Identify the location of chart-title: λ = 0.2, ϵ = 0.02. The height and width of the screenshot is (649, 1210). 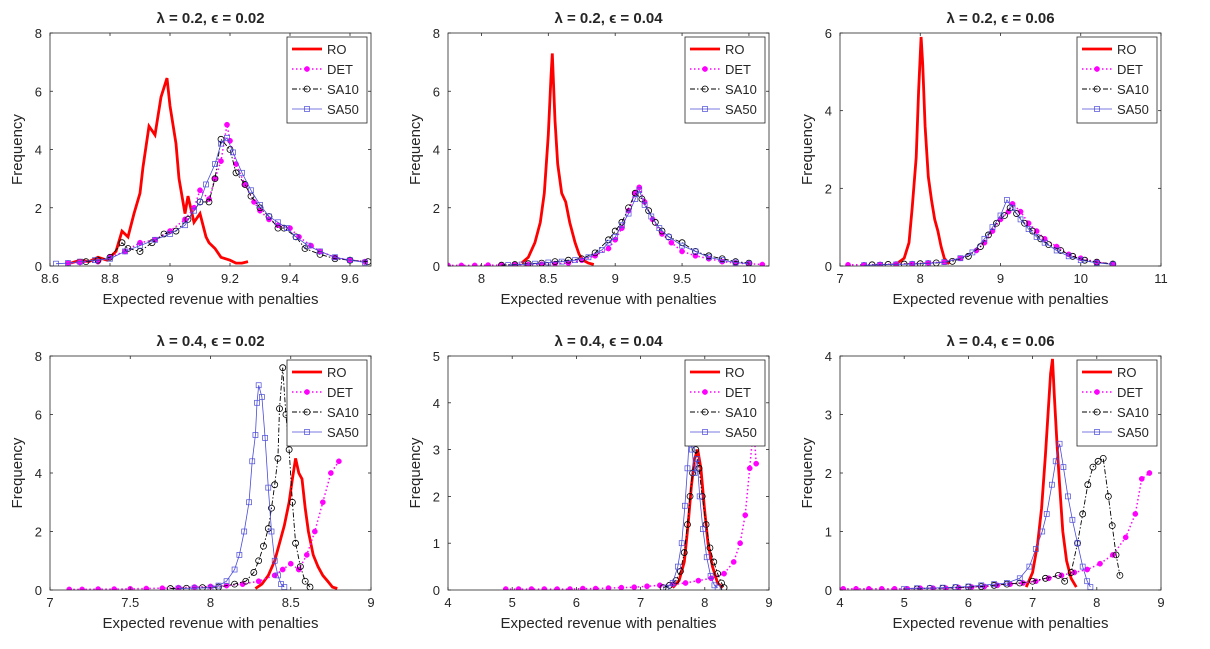
(210, 18).